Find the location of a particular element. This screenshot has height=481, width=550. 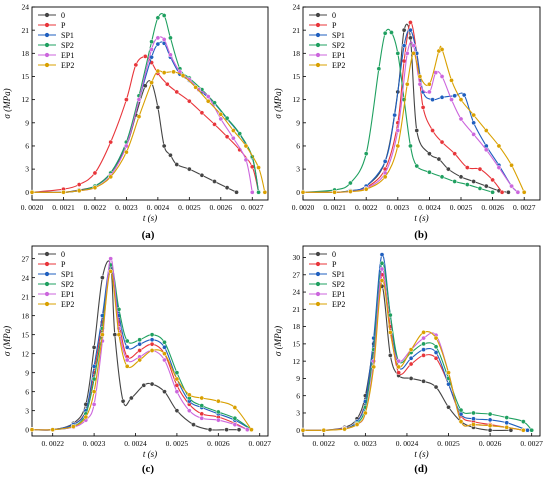

x-tick-label: 0. 0026 is located at coordinates (221, 207).